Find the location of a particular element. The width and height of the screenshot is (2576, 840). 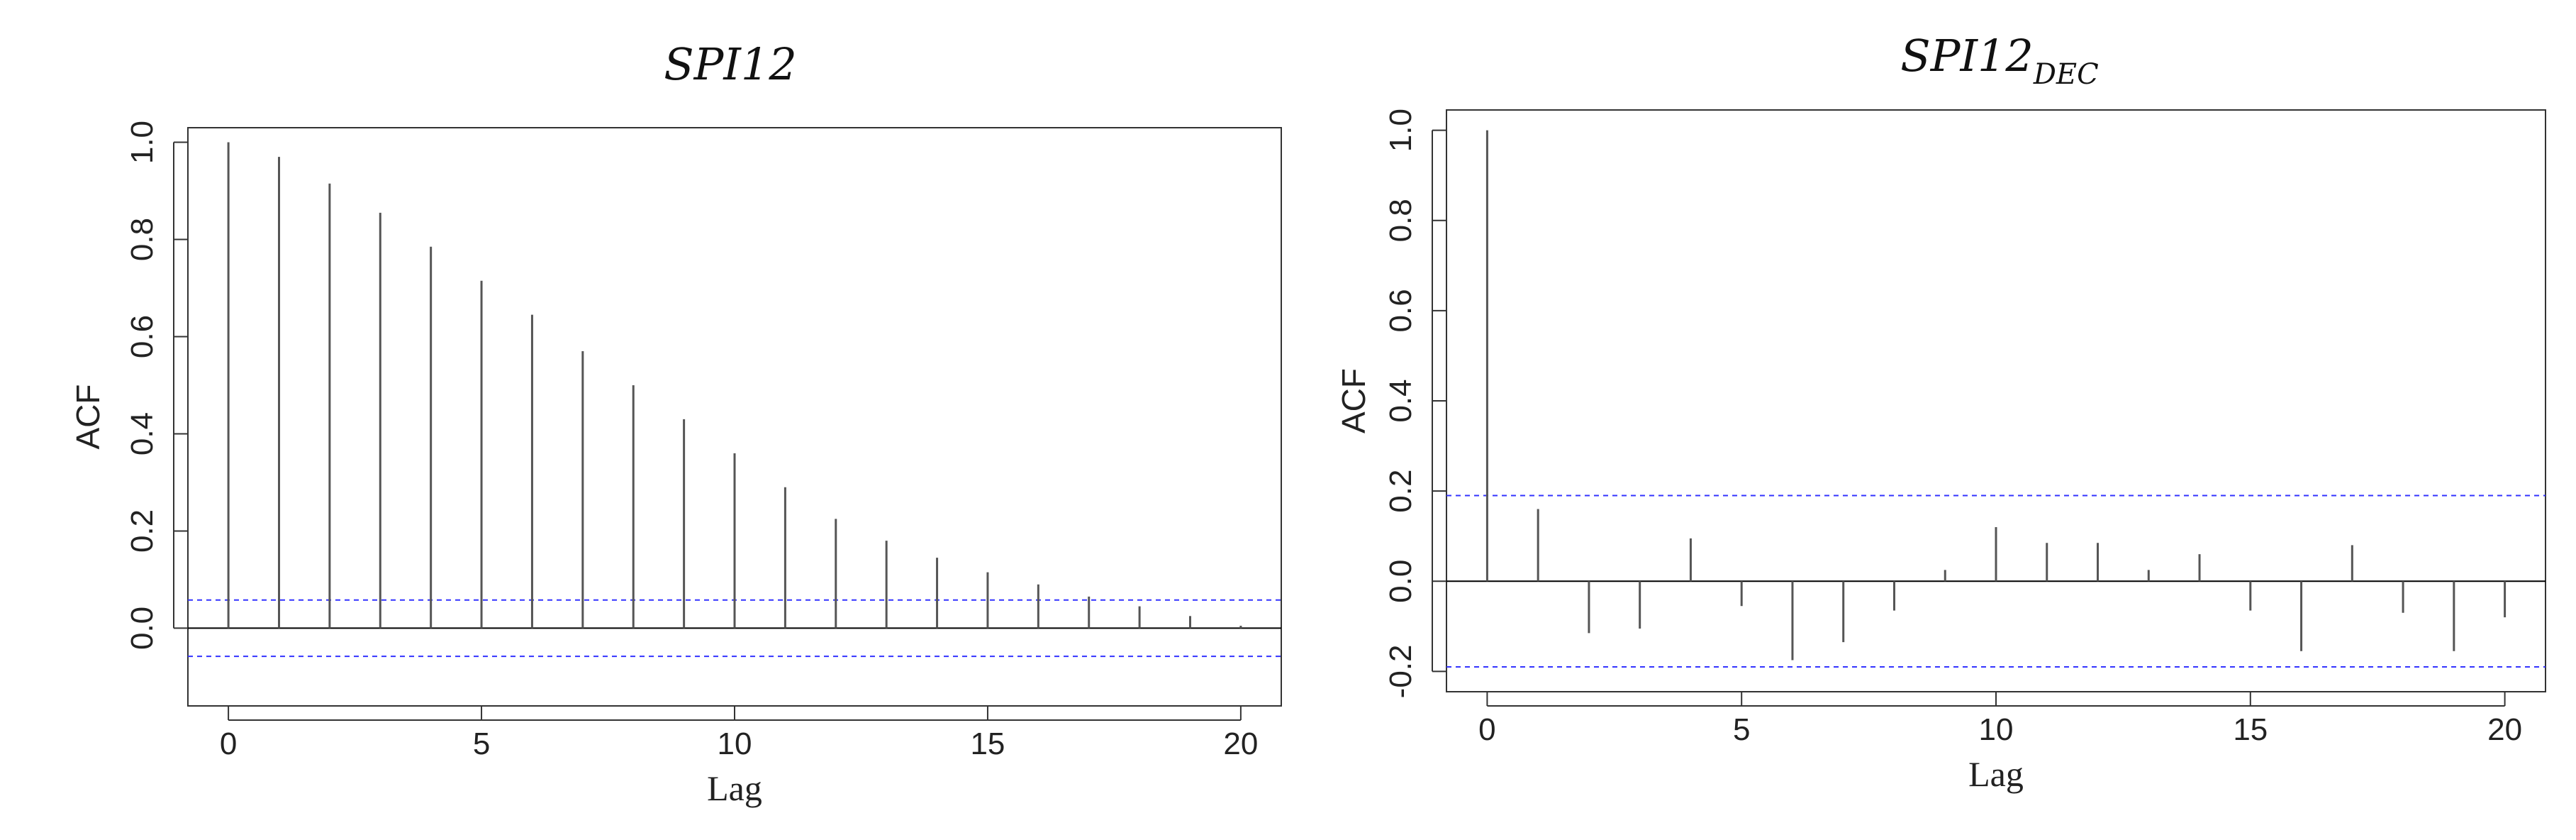

y-tick-label: -0.2 is located at coordinates (1400, 671).